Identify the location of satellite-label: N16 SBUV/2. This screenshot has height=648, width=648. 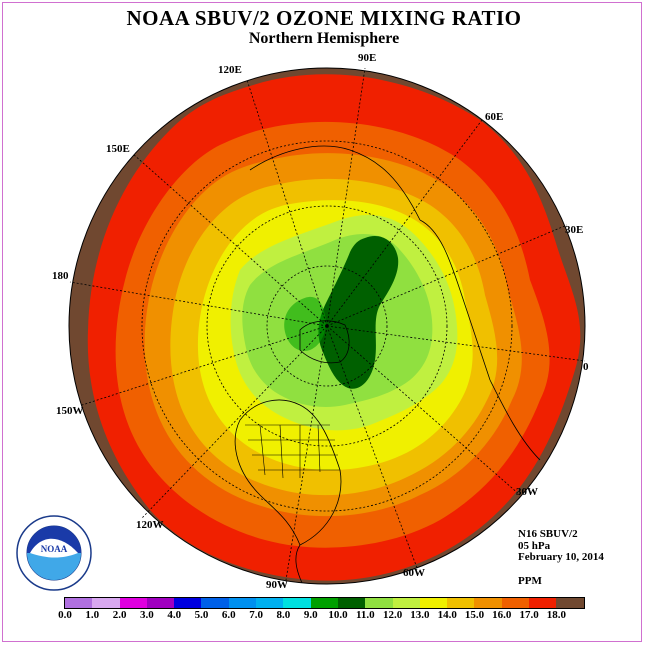
(548, 534).